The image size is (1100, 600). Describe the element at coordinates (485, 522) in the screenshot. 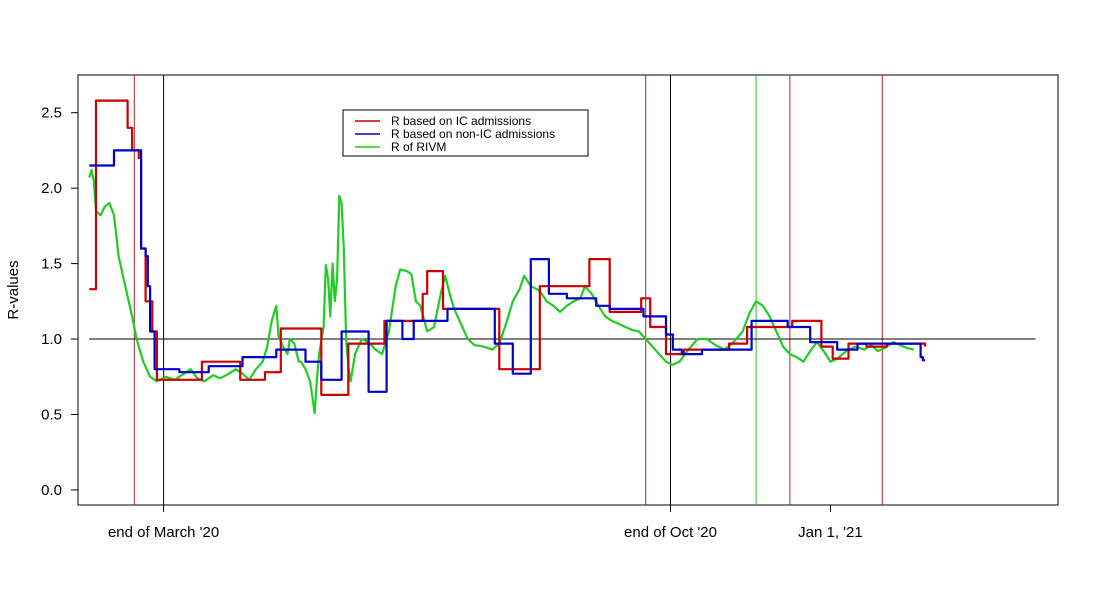

I see `x-axis: end of March '20 end of Oct '20 Jan 1, '21` at that location.